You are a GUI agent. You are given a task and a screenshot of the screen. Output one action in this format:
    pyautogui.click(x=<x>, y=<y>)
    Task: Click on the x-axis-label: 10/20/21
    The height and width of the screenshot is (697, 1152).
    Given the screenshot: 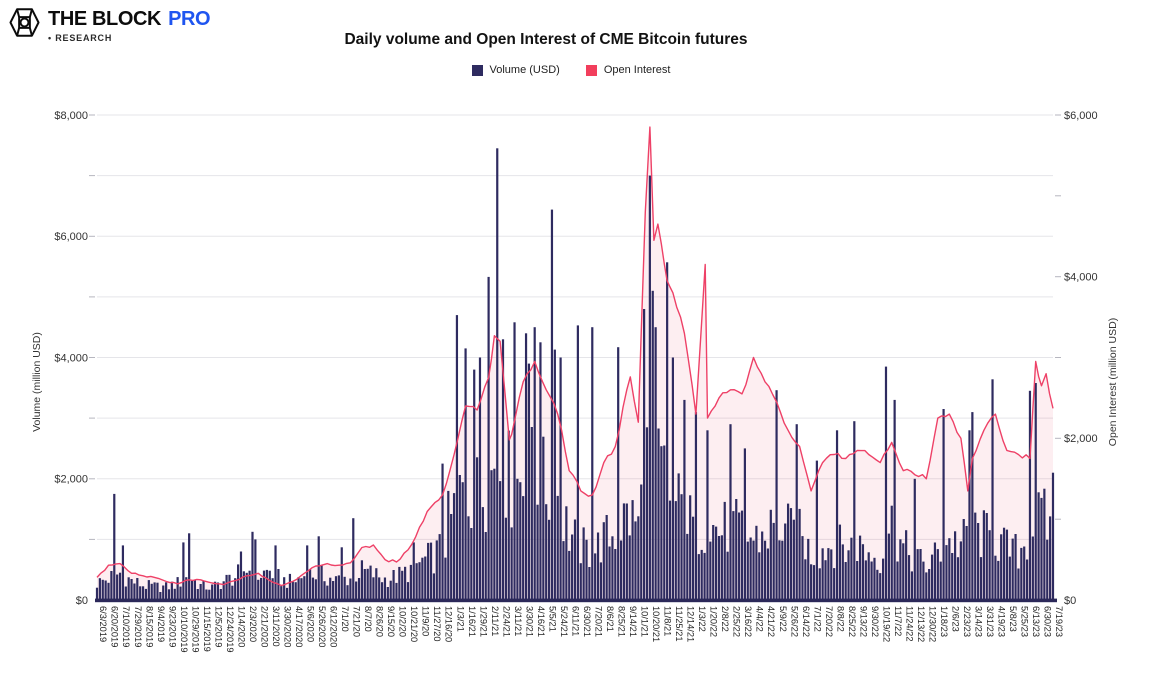 What is the action you would take?
    pyautogui.click(x=656, y=624)
    